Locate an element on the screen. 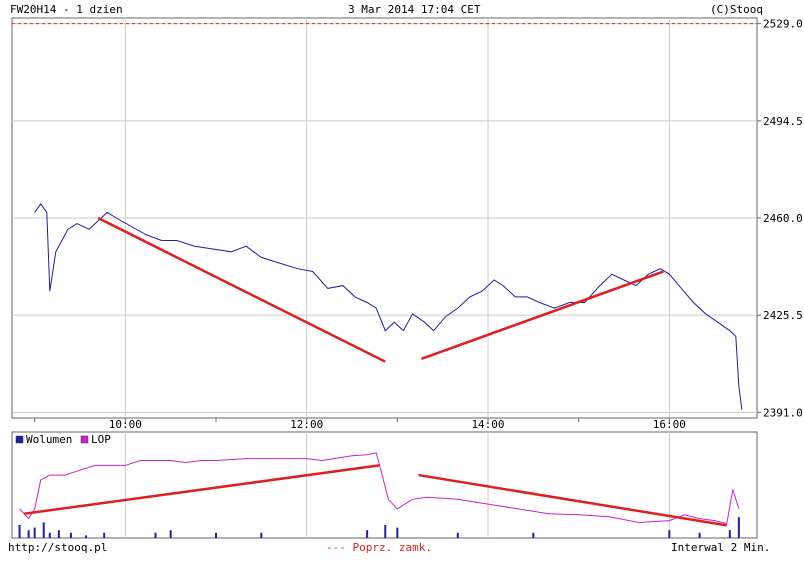  chart-symbol-title: FW20H14 - 1 dzien is located at coordinates (66, 9).